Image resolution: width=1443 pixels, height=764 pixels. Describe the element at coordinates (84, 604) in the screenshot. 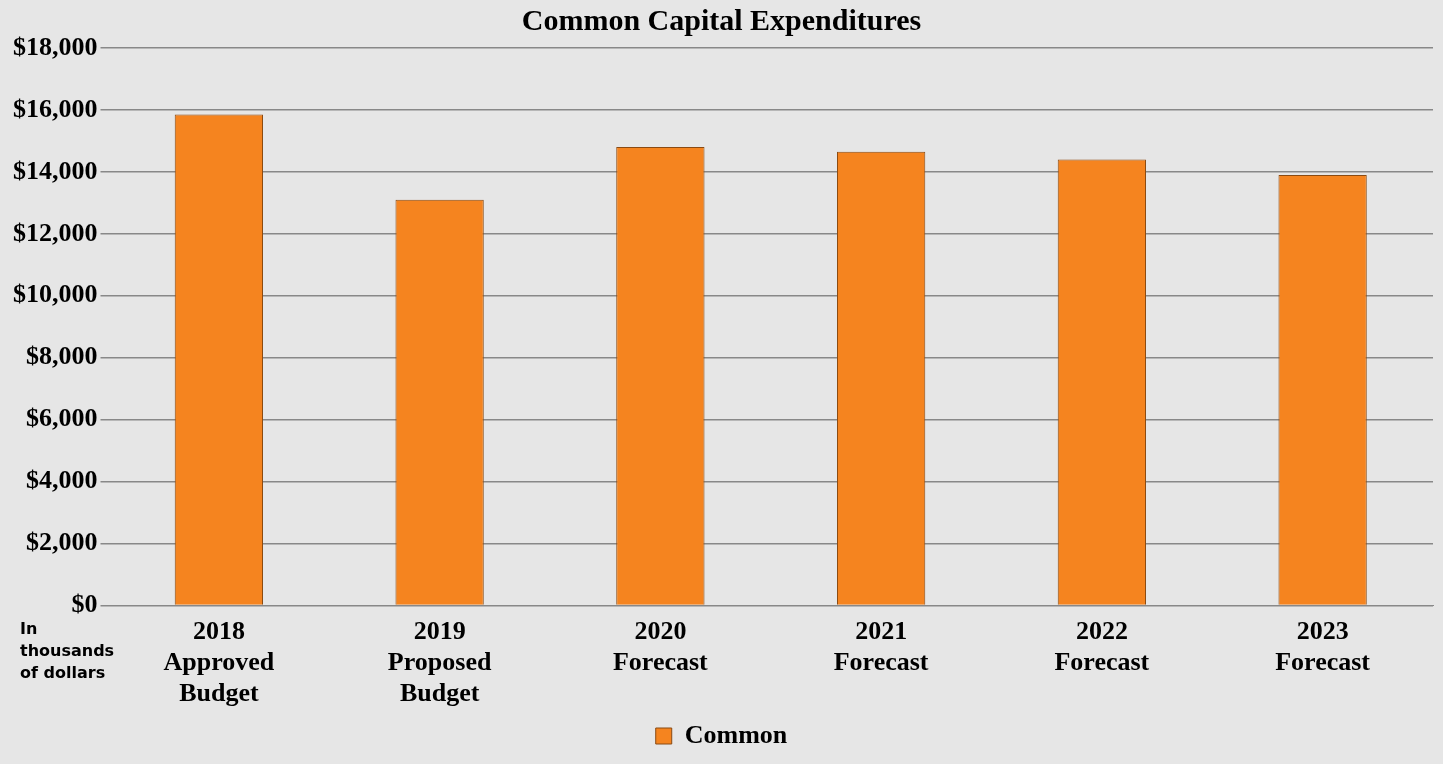

I see `y-tick-label: $0` at that location.